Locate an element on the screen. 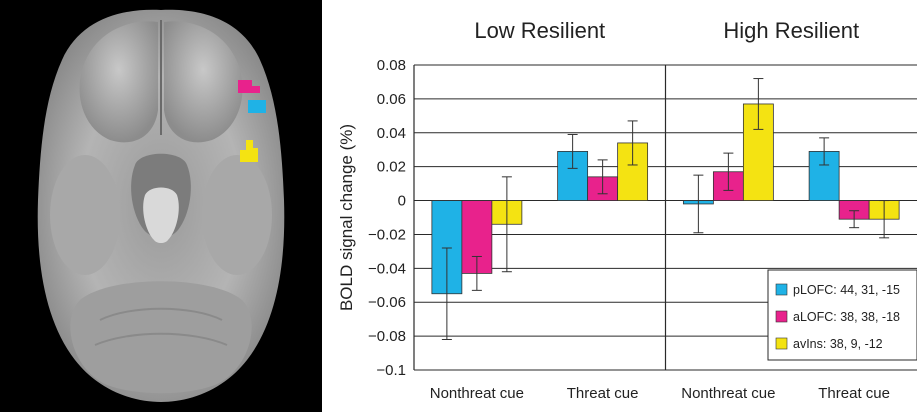 This screenshot has height=417, width=917. brainstem is located at coordinates (161, 215).